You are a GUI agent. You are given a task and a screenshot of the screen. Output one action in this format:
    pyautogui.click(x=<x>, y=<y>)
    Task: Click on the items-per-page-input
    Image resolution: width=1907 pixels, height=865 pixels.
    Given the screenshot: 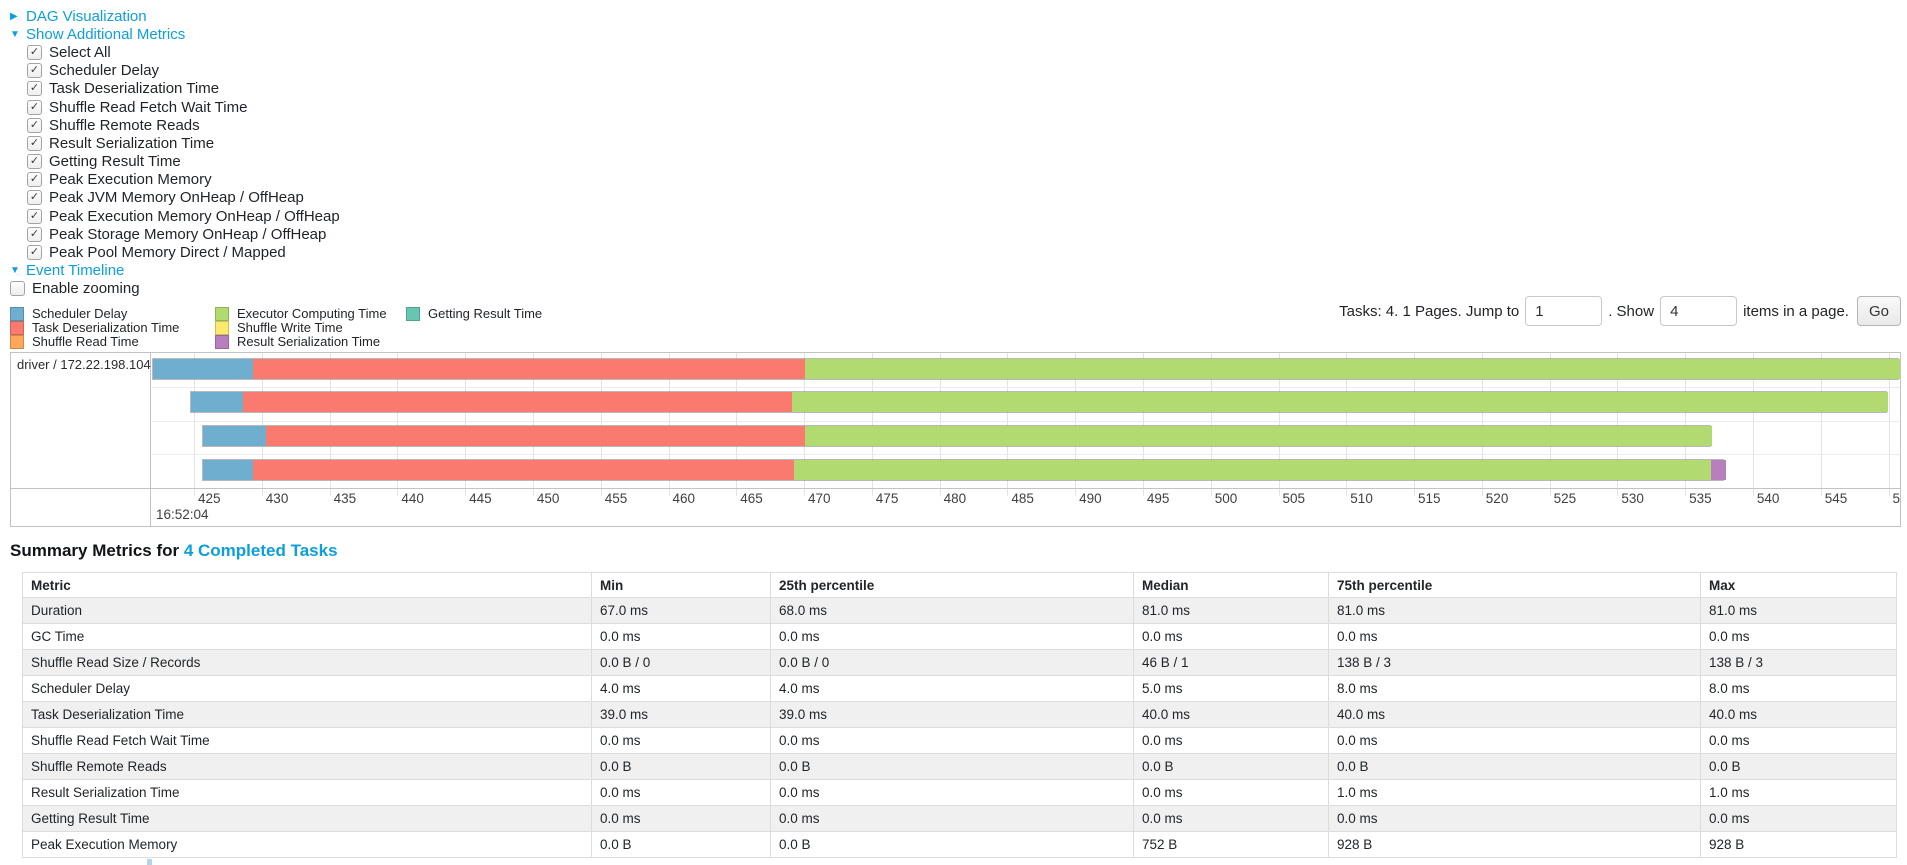 What is the action you would take?
    pyautogui.click(x=1699, y=311)
    